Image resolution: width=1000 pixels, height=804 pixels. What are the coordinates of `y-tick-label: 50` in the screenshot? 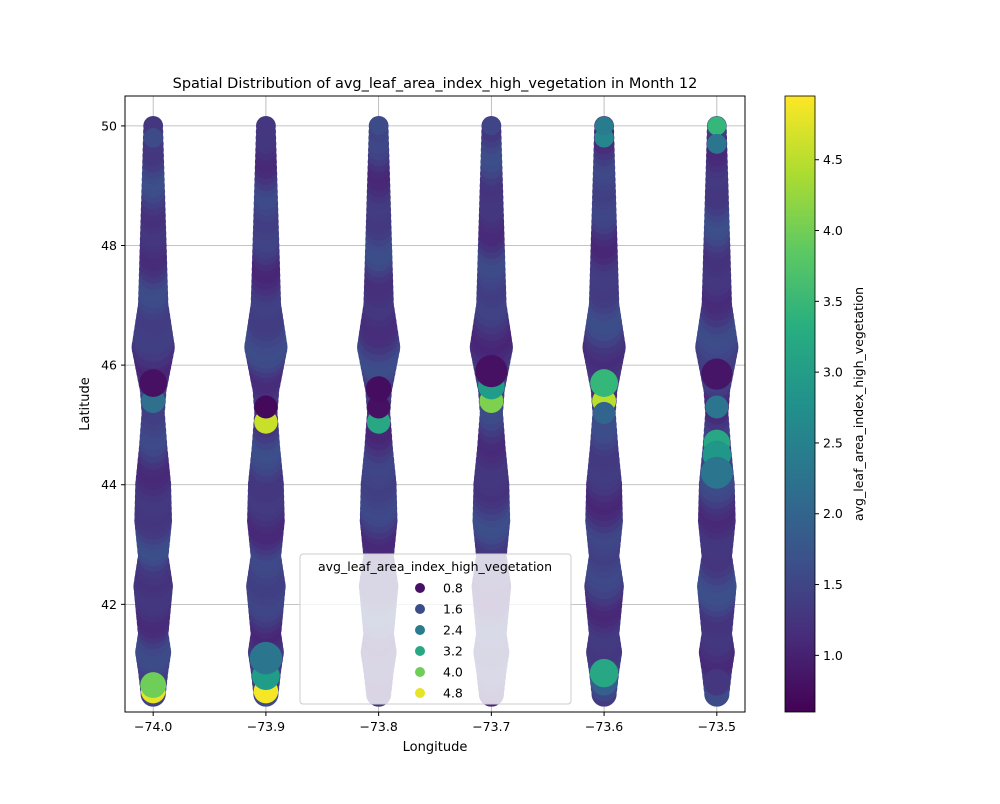 It's located at (109, 125).